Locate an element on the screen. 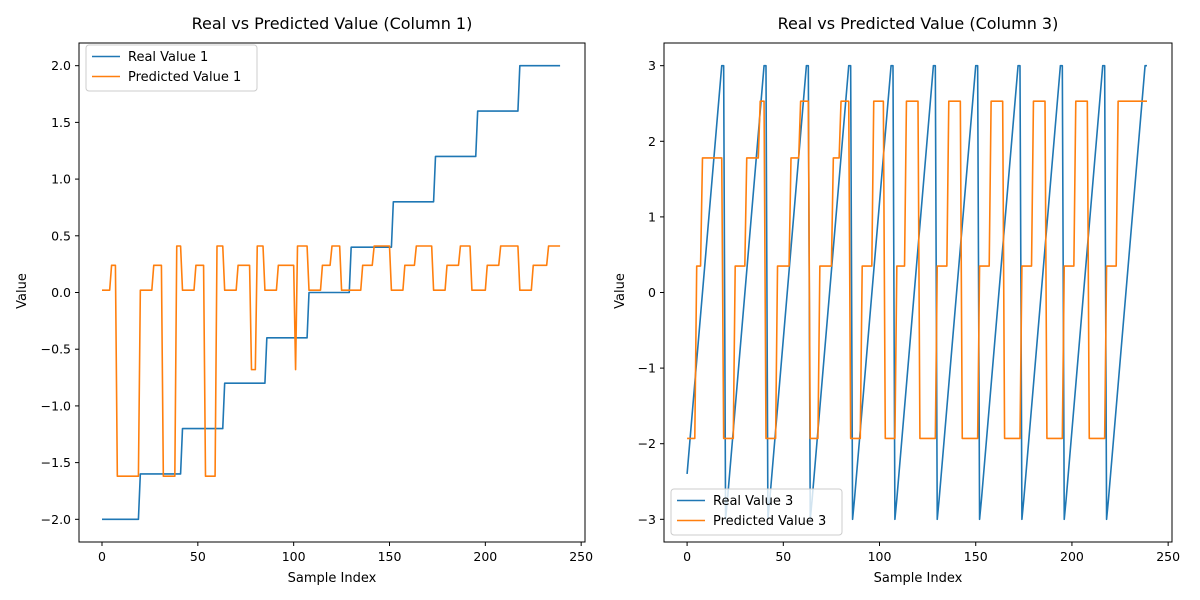 The height and width of the screenshot is (600, 1200). legend: Real Value 3 Predicted Value 3 is located at coordinates (756, 512).